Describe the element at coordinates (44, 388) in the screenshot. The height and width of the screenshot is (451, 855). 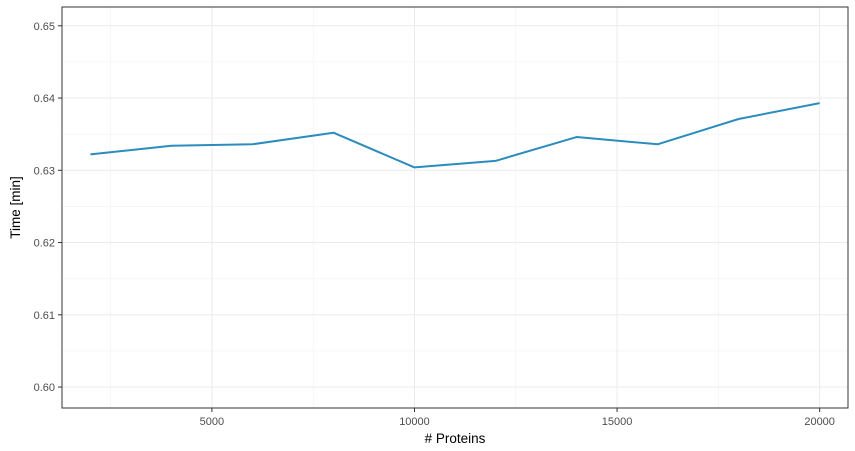
I see `y-tick-label: 0.60` at that location.